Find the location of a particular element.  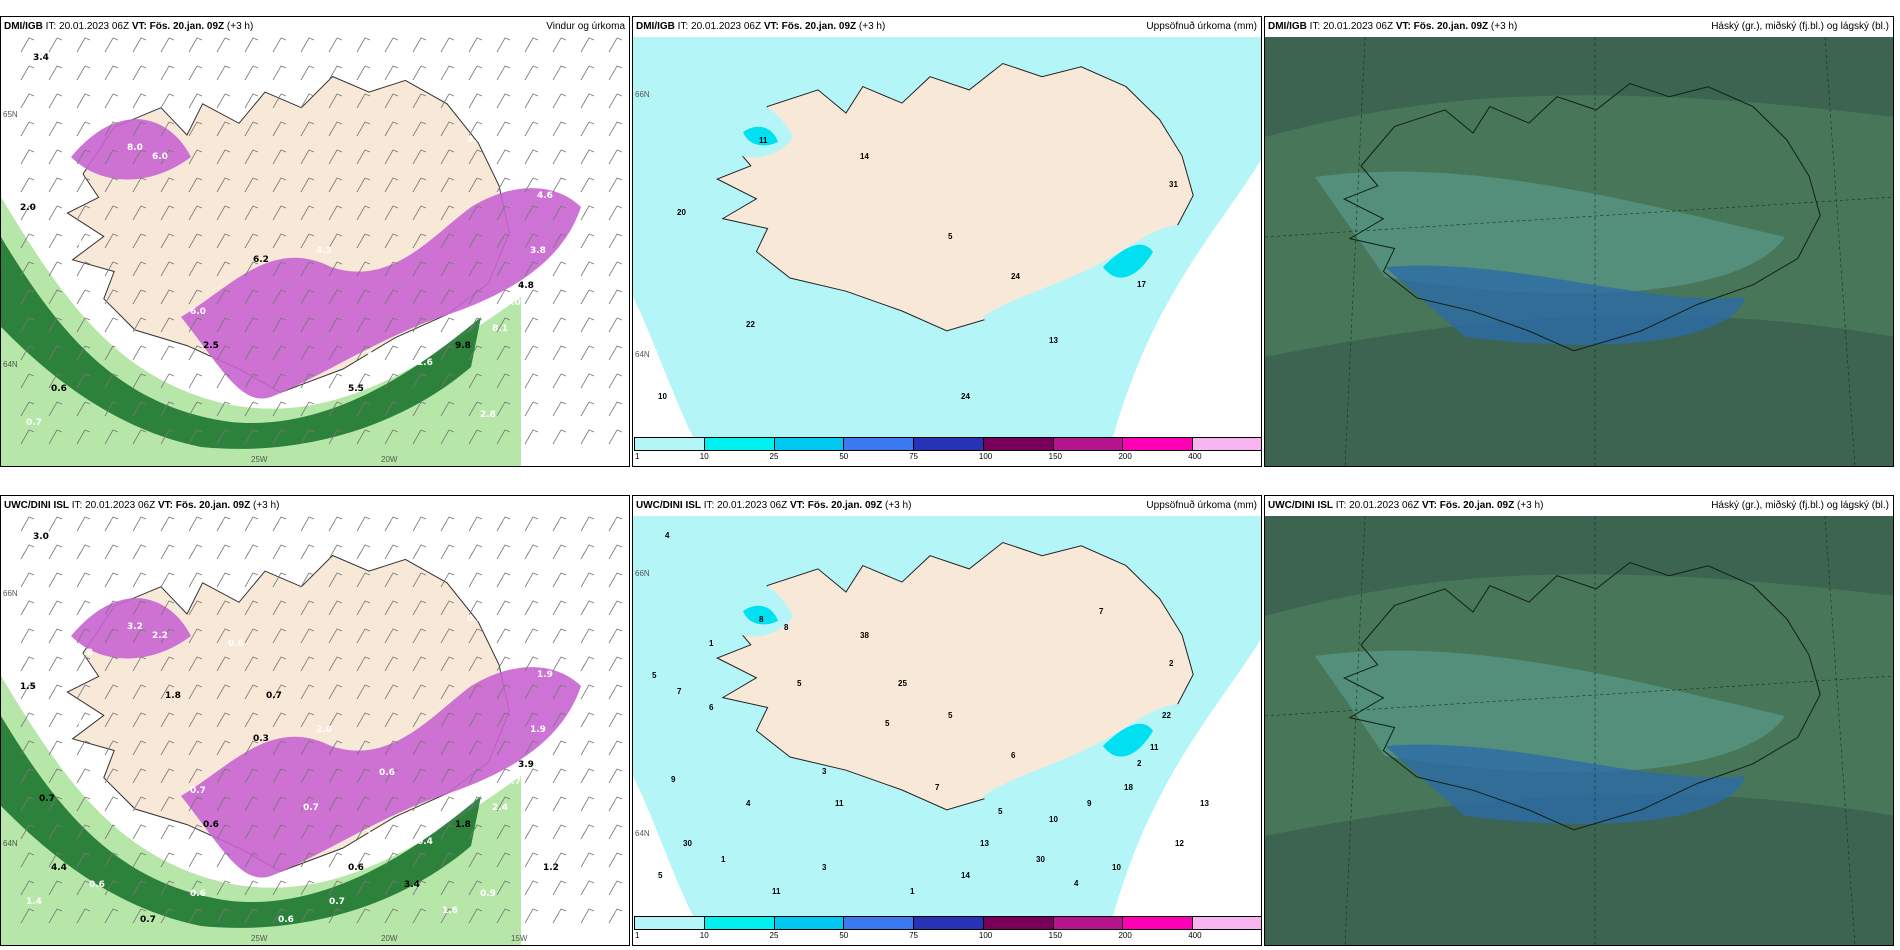

precip-amount-label: 5 is located at coordinates (1000, 811).